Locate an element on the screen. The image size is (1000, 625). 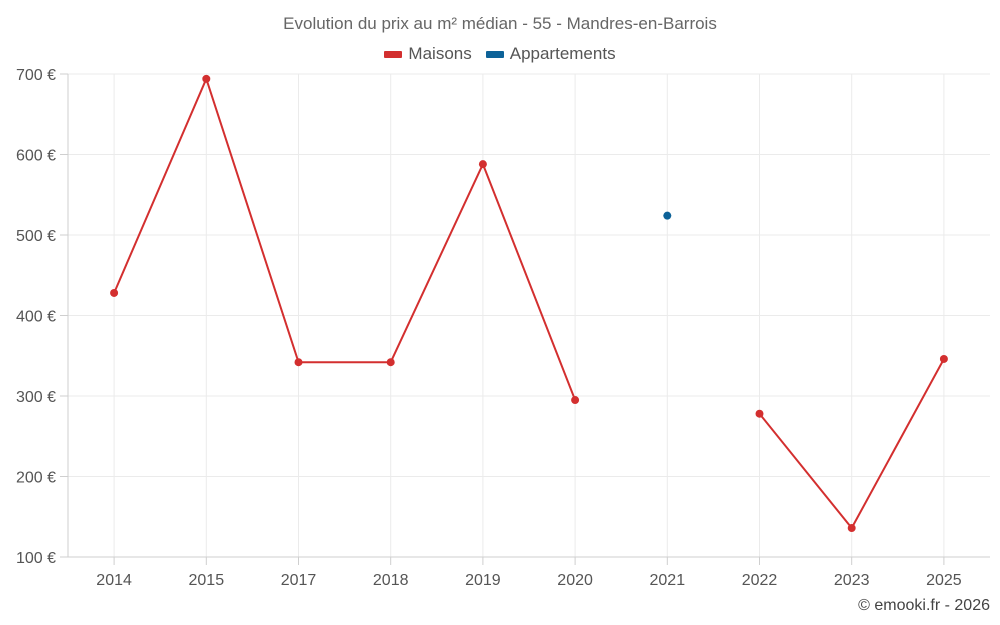
data-point-appartements is located at coordinates (667, 215).